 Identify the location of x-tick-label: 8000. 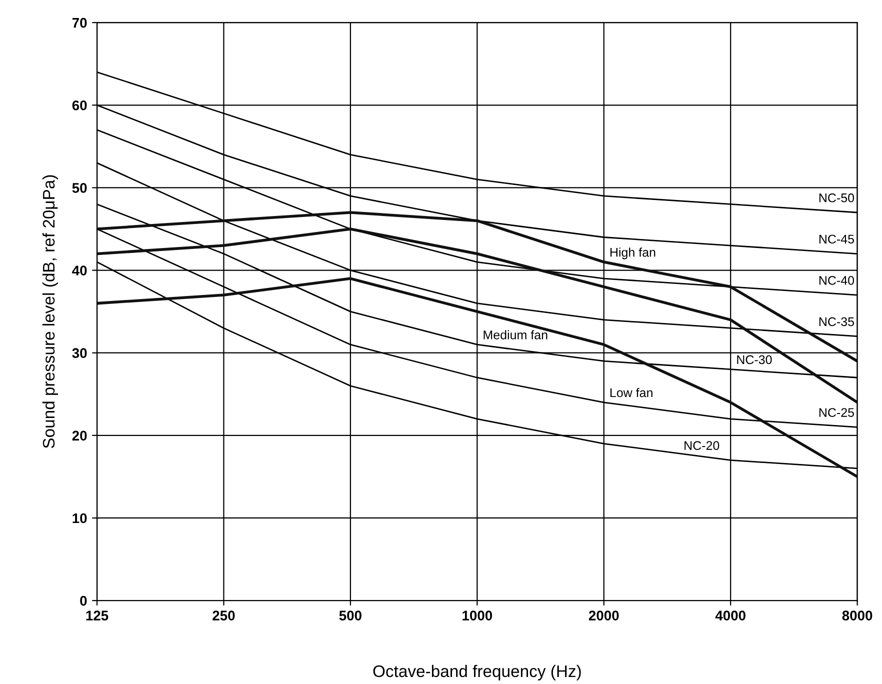
(857, 615).